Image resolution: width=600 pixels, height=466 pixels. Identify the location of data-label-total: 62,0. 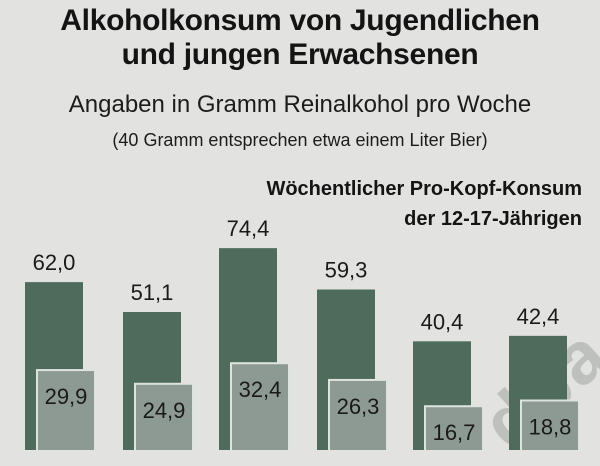
(54, 262).